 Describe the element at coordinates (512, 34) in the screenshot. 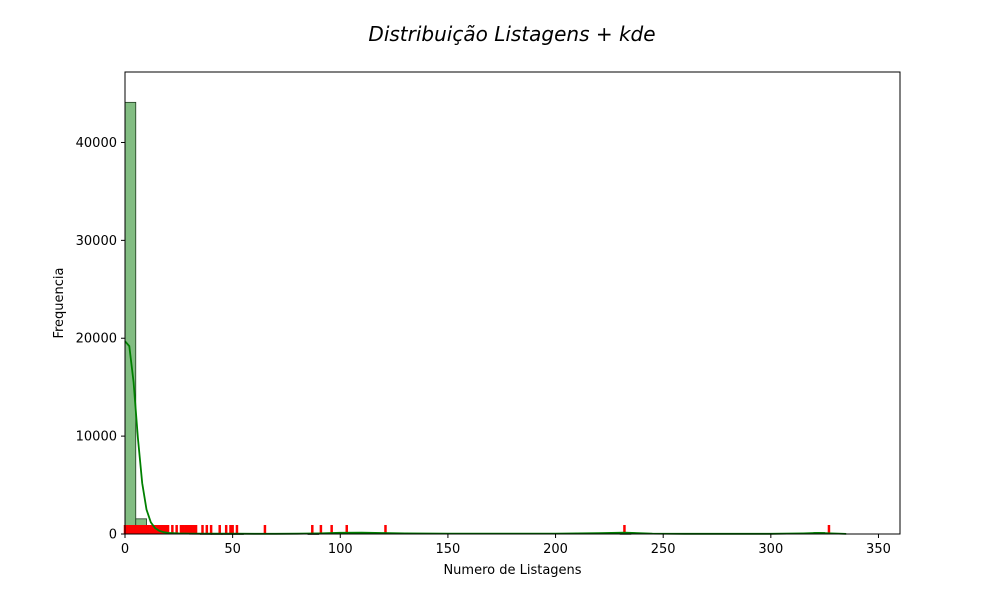

I see `chart-title: Distribuição Listagens + kde` at that location.